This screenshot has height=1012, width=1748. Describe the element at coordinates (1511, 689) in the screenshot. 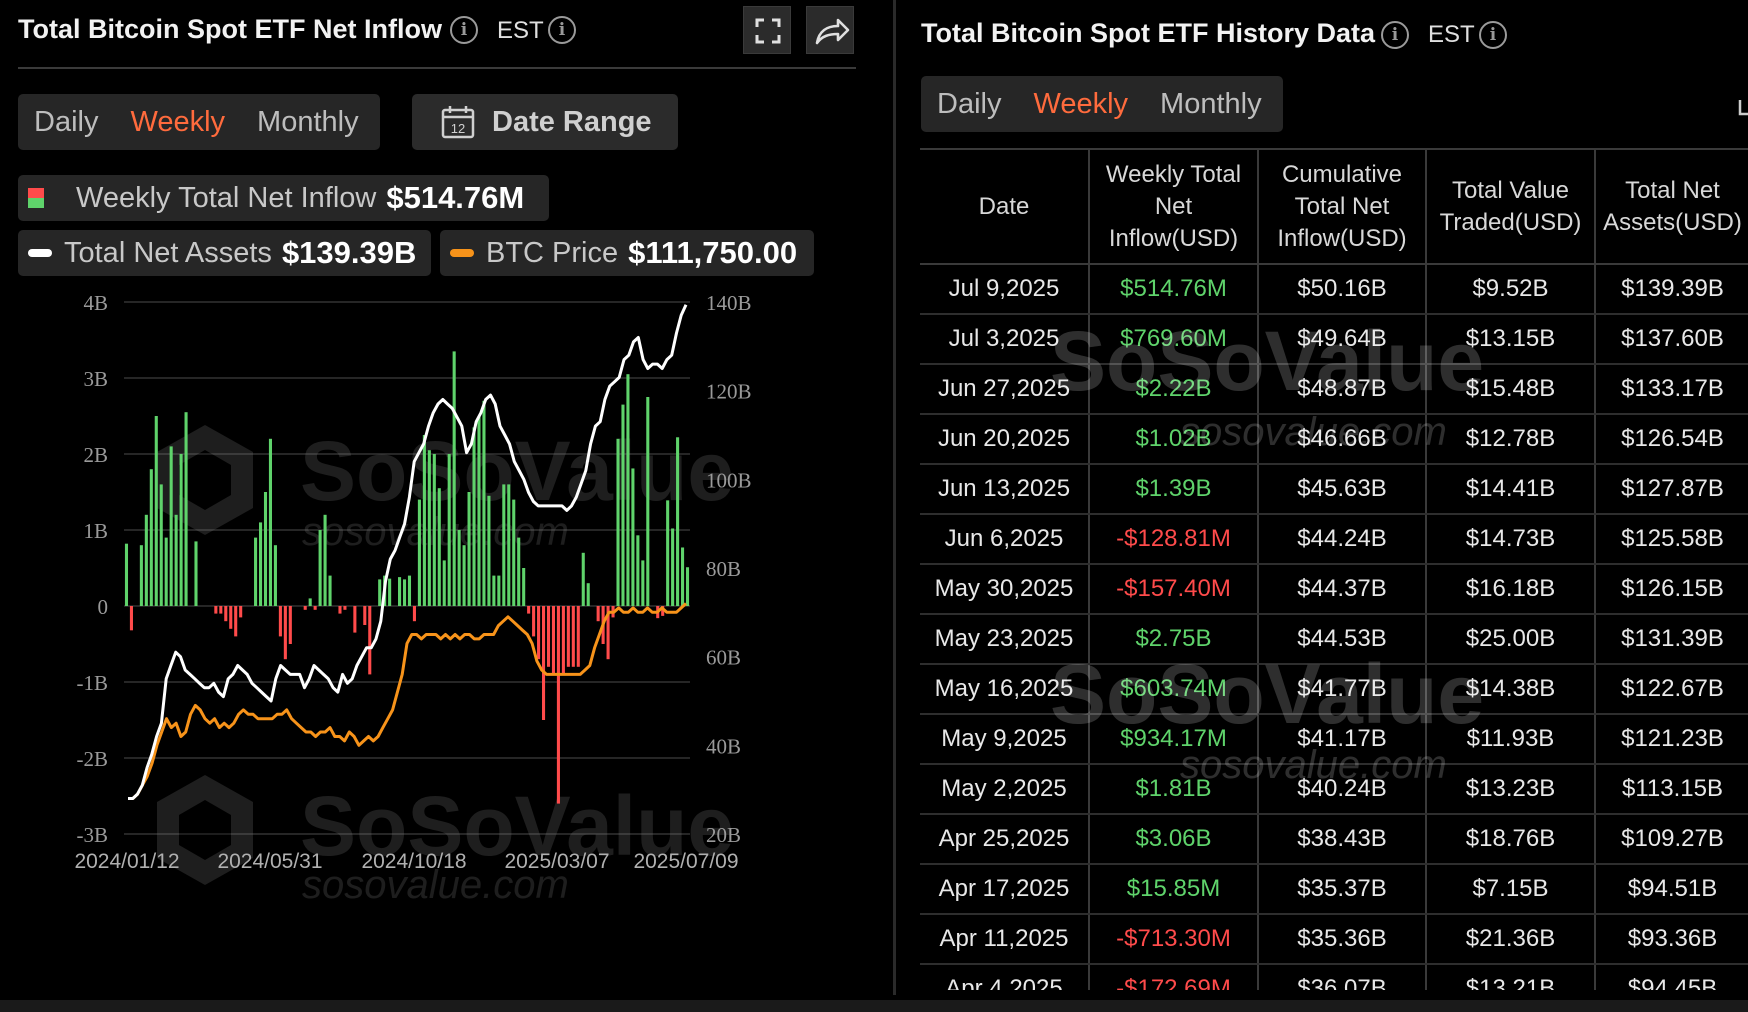

I see `table-cell: $14.38B` at that location.